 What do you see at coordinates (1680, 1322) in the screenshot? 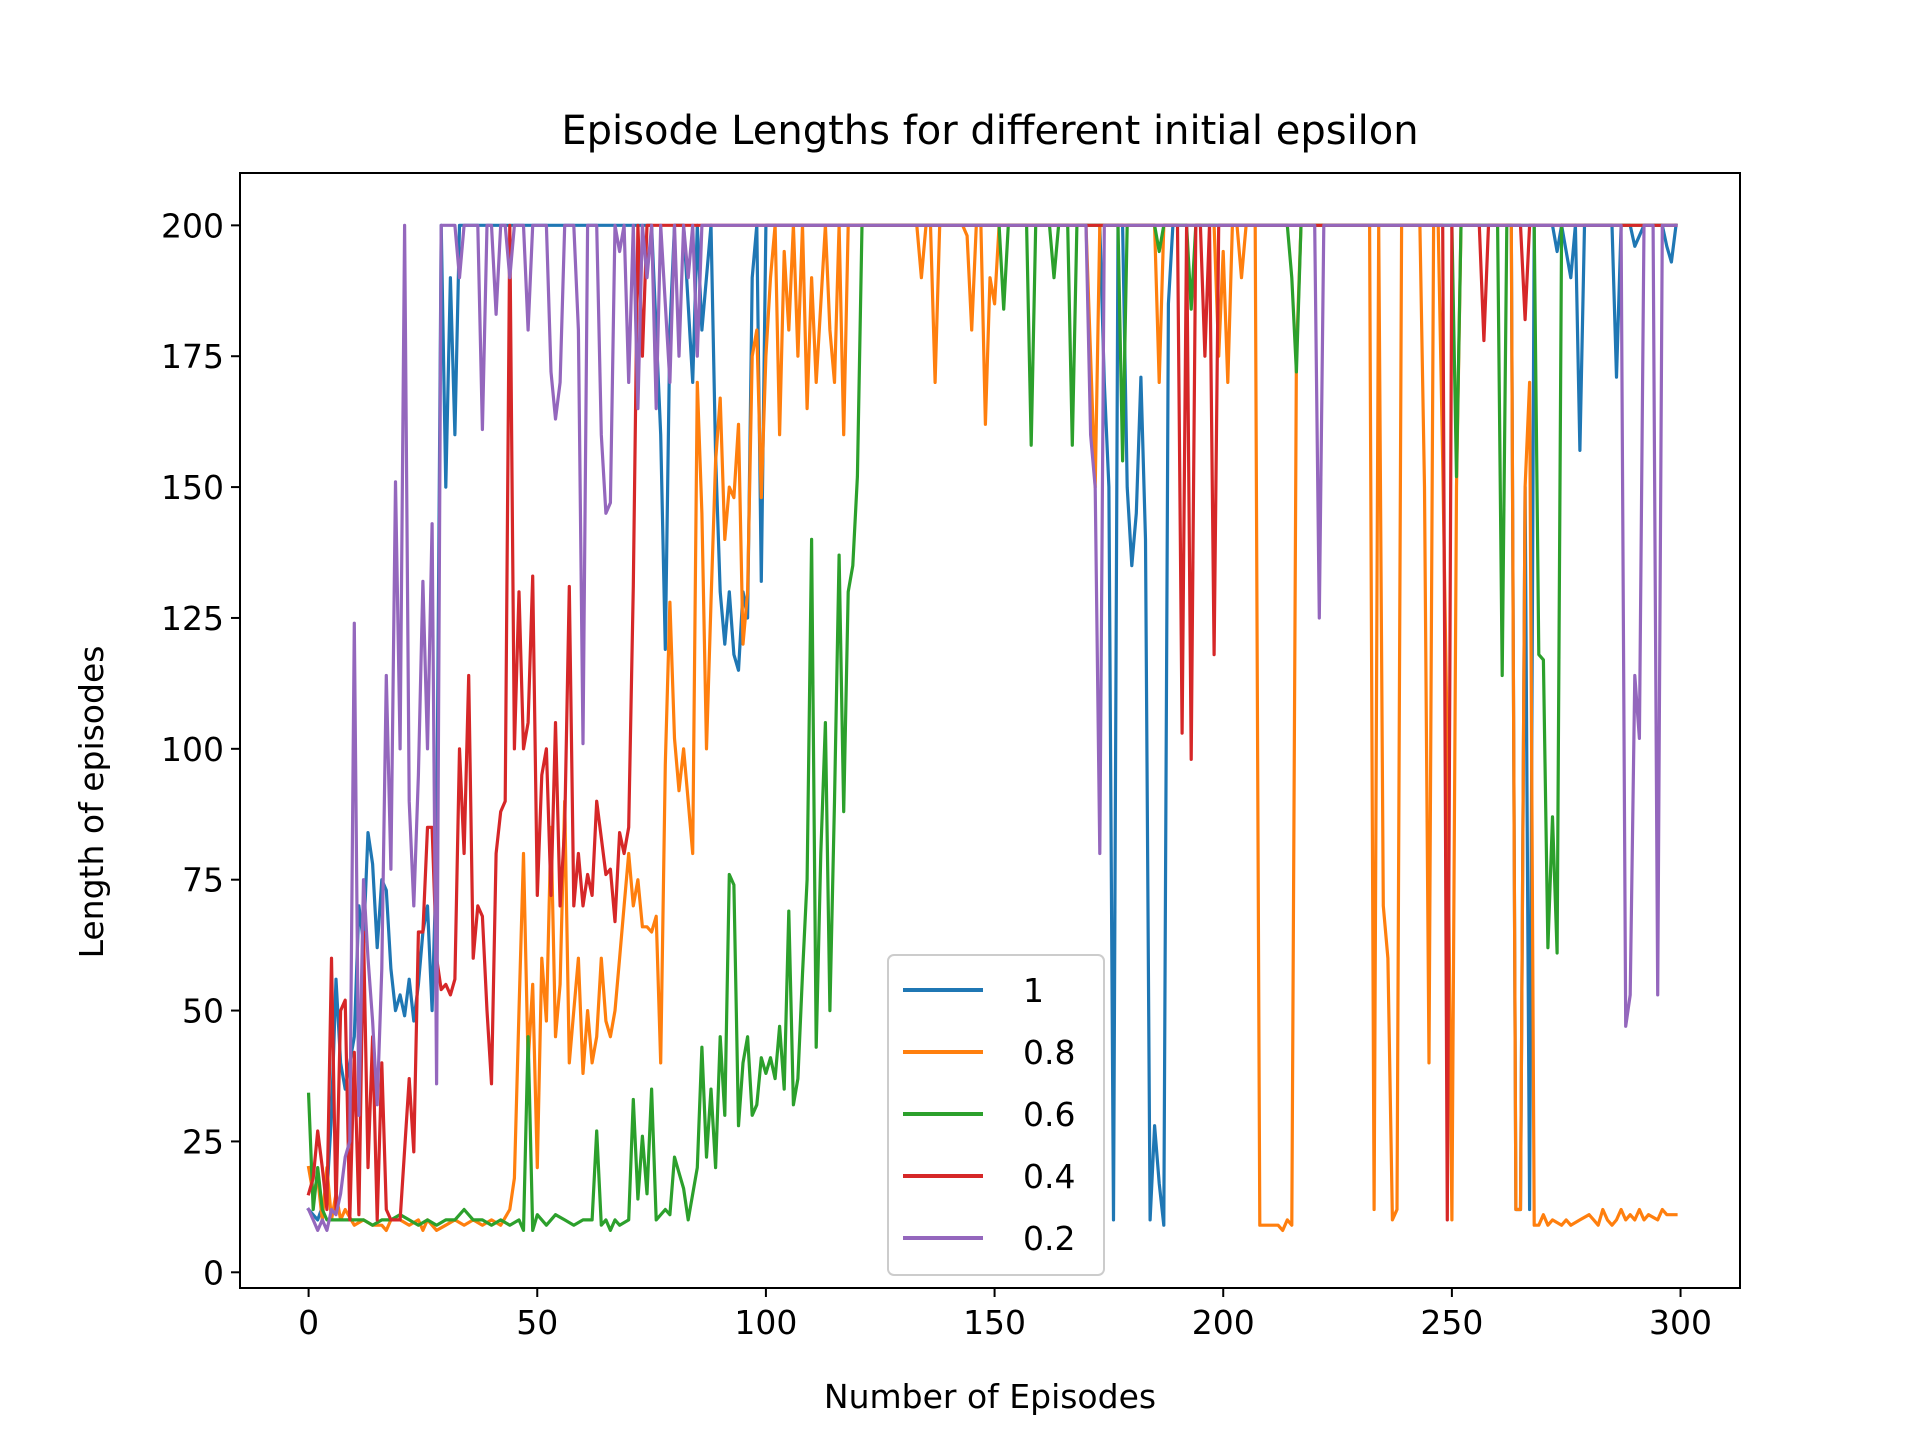
I see `x-tick-label: 300` at bounding box center [1680, 1322].